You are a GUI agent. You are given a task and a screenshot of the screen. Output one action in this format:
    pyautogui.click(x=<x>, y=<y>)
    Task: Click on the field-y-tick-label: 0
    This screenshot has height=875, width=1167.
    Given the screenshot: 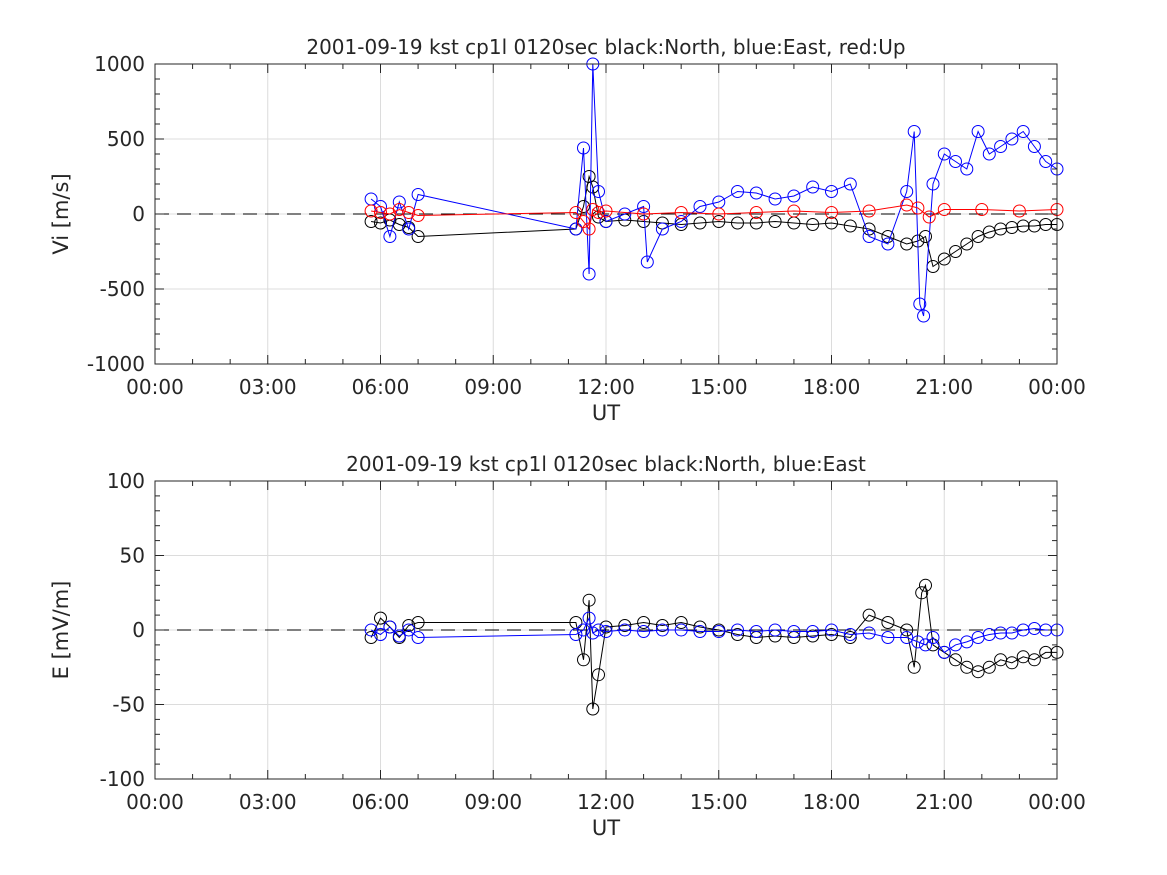 What is the action you would take?
    pyautogui.click(x=138, y=630)
    